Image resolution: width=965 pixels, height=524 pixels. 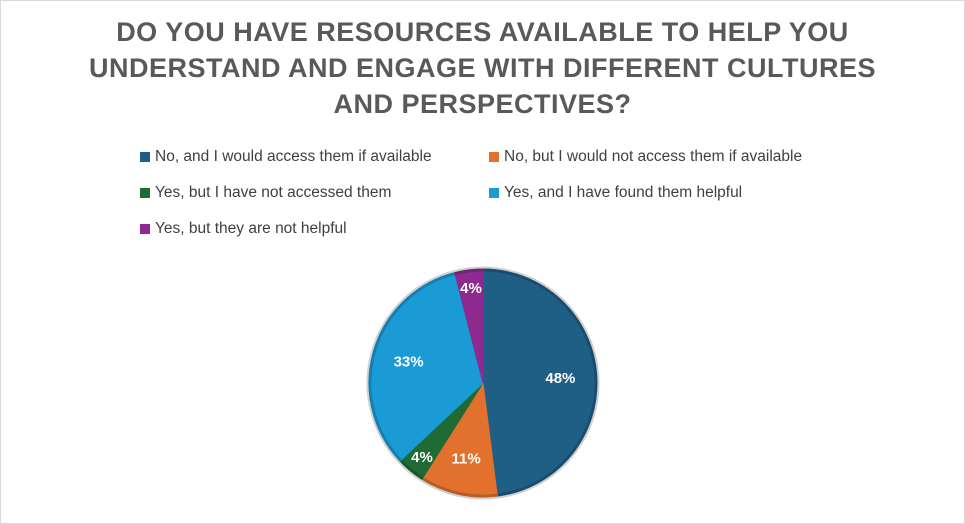 I want to click on legend-label: Yes, but they are not helpful, so click(x=251, y=228).